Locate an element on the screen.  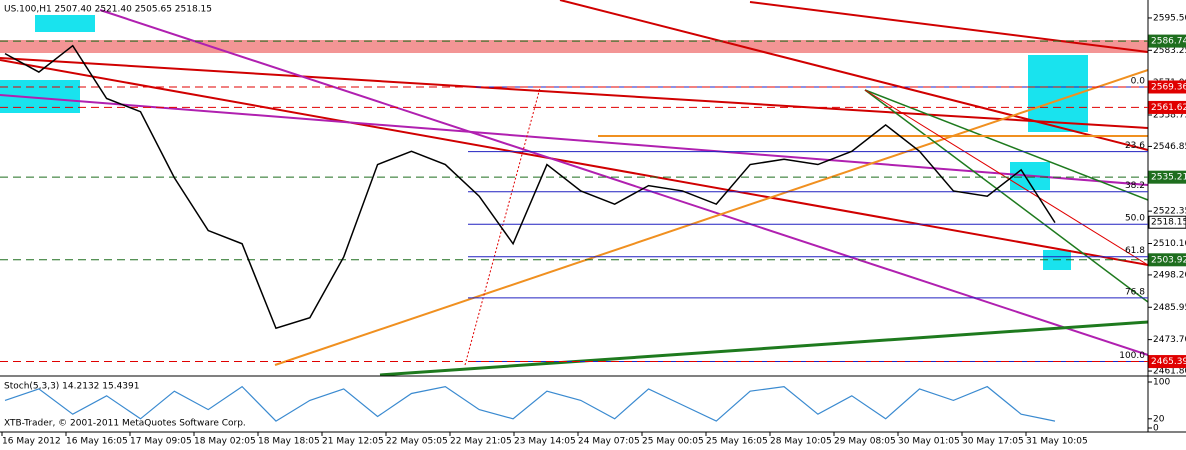
x-tick-label: 29 May 08:05 is located at coordinates (865, 442).